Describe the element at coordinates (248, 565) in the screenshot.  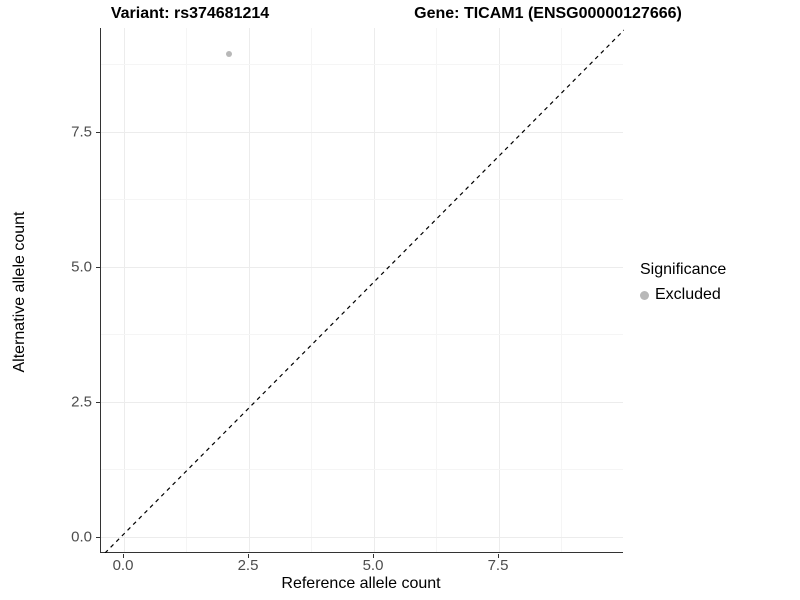
I see `x-tick-label: 2.5` at that location.